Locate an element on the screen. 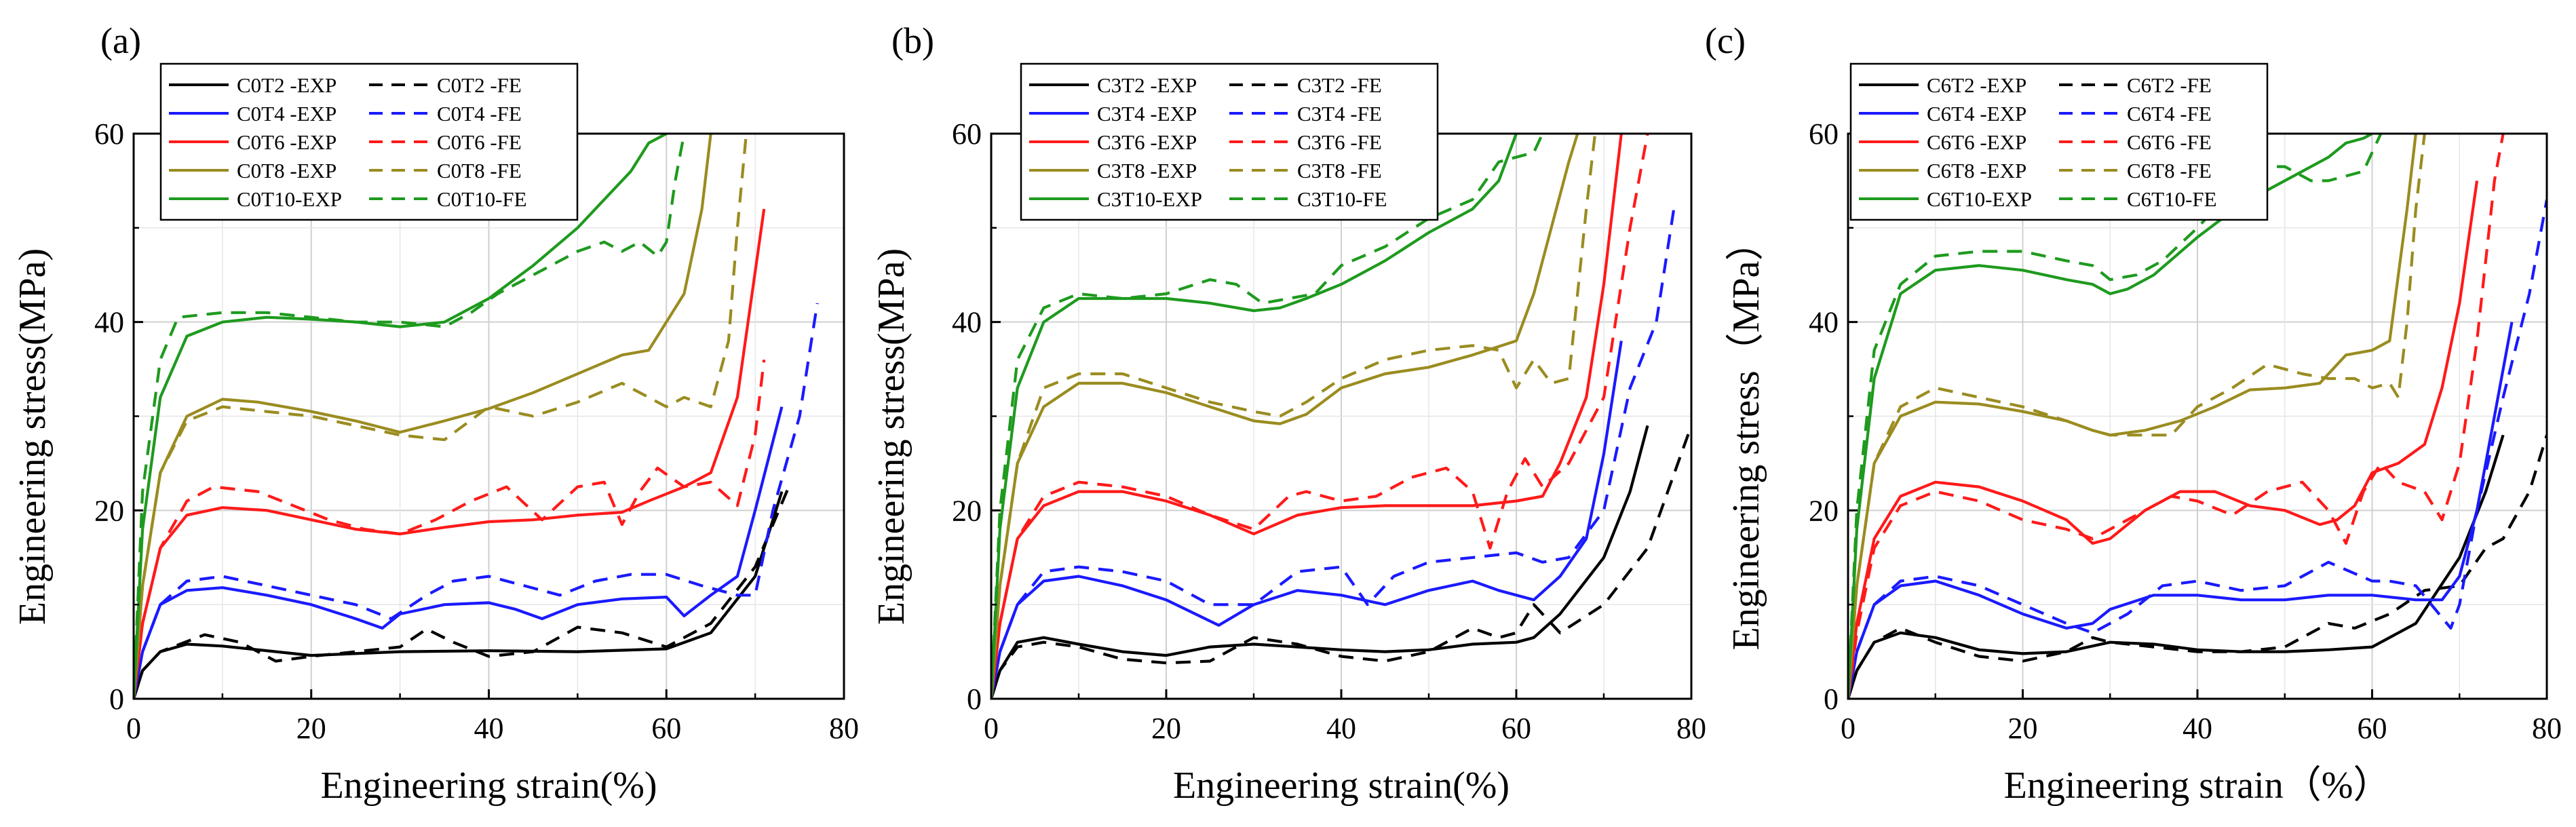 The image size is (2576, 827). series-line-c0t2-fe is located at coordinates (463, 590).